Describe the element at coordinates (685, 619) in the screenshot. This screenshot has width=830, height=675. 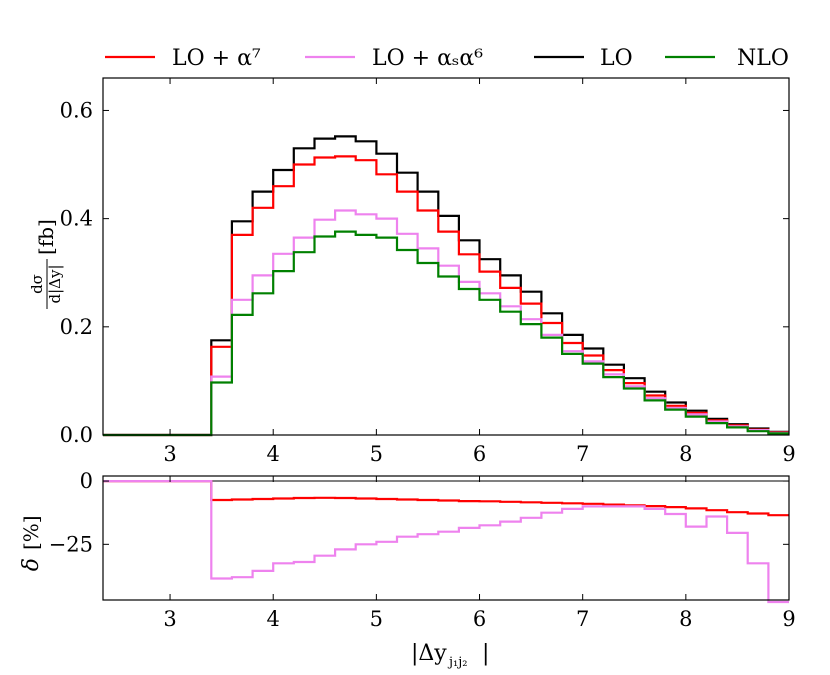
I see `ratio-xtick-label-8: 8` at that location.